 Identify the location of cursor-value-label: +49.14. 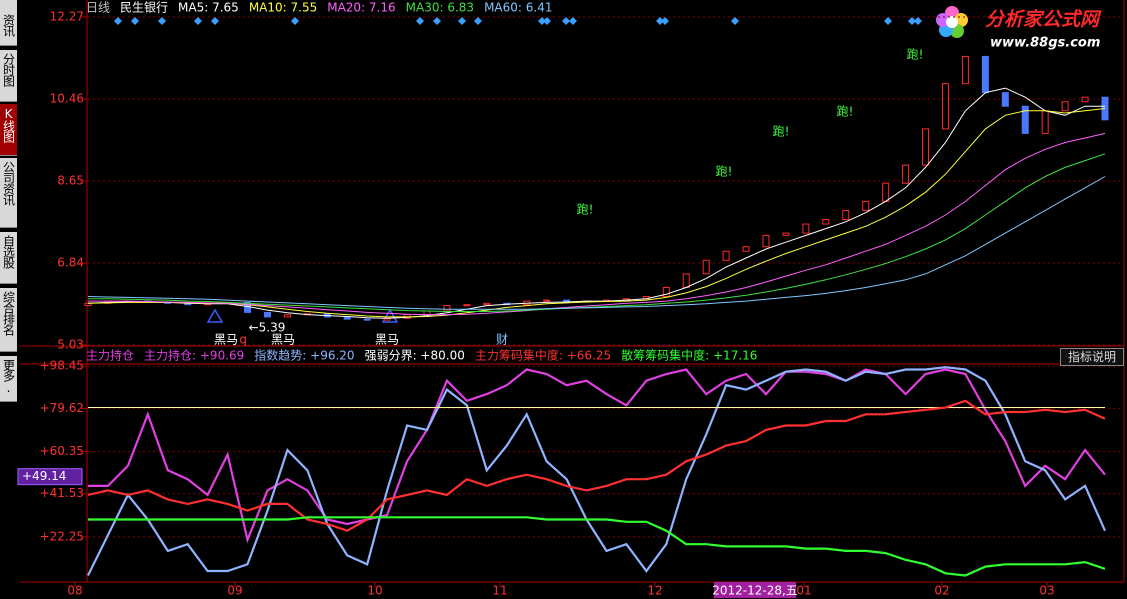
(44, 476).